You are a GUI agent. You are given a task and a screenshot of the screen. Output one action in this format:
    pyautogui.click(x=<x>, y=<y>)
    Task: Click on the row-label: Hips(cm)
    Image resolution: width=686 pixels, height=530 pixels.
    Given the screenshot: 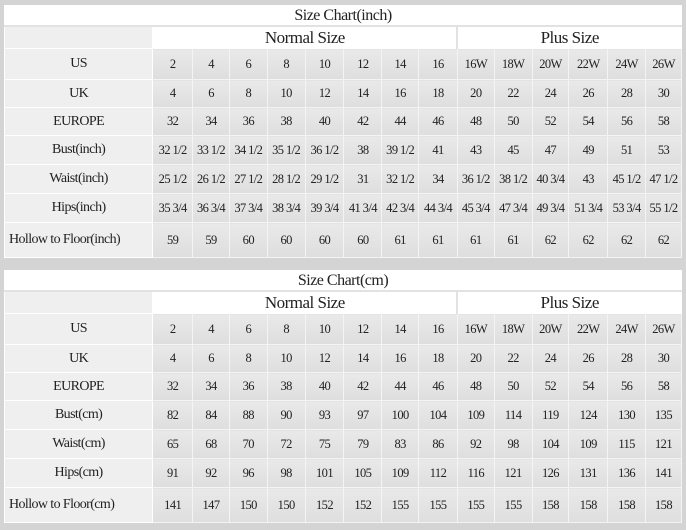 What is the action you would take?
    pyautogui.click(x=78, y=473)
    